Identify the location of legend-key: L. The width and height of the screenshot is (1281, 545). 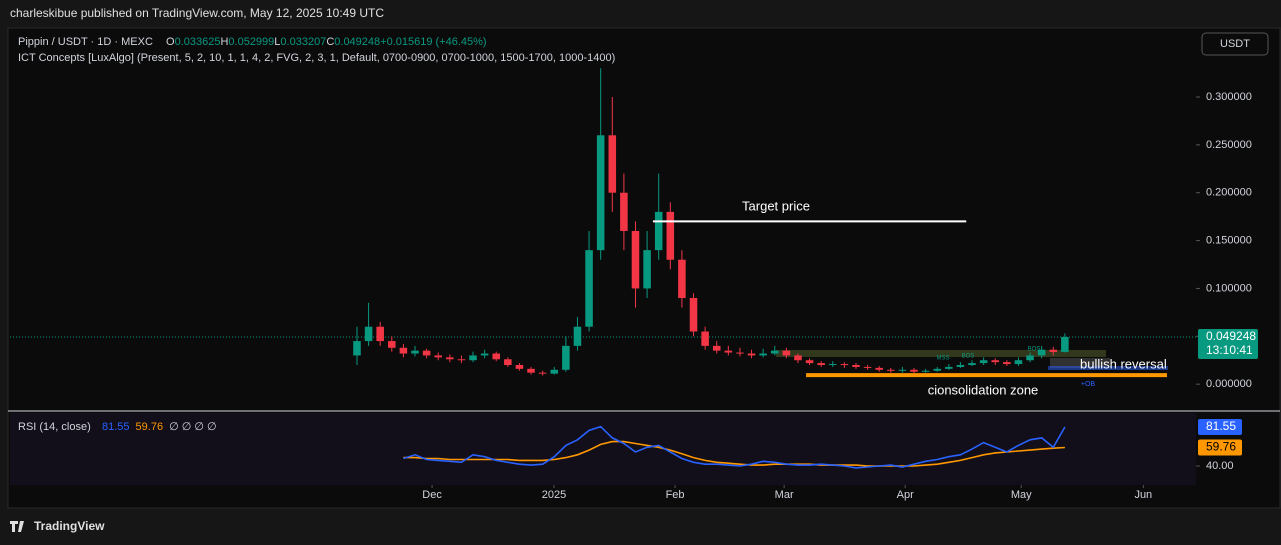
(277, 42).